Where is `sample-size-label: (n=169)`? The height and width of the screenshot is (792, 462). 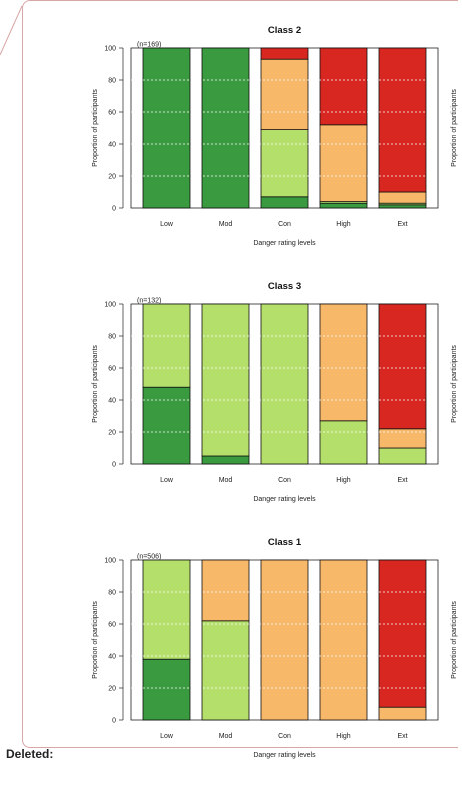 sample-size-label: (n=169) is located at coordinates (149, 45).